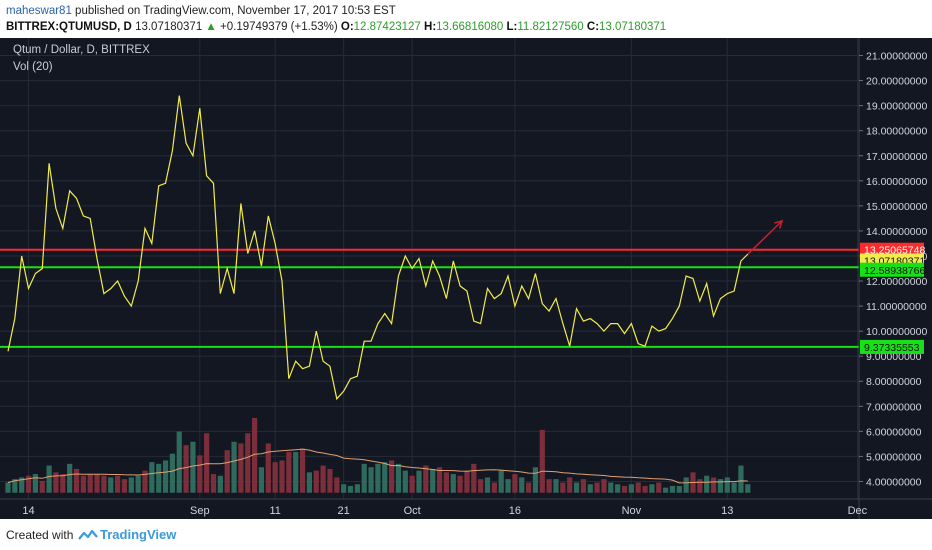 The image size is (932, 550). I want to click on time-tick-label: 14, so click(28, 511).